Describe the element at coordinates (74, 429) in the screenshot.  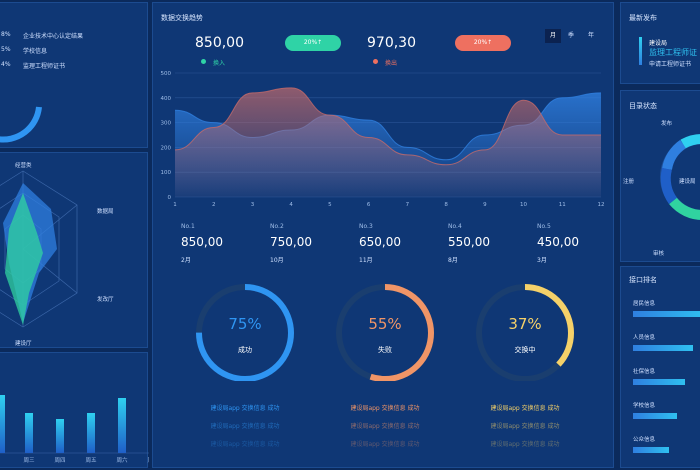
I see `bar-chart: 周三 周四 周五 周六 周日` at that location.